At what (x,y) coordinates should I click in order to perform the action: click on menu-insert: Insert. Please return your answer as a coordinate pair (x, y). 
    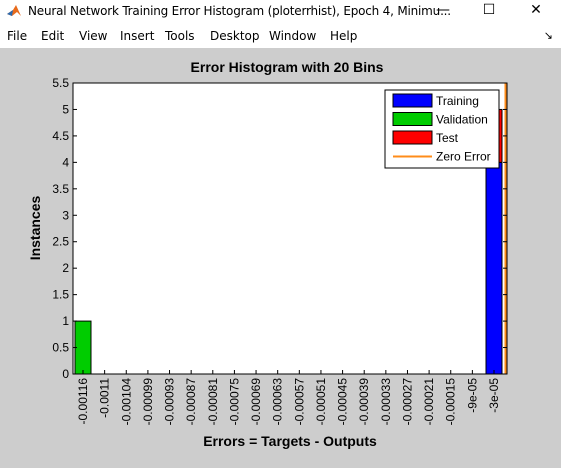
    Looking at the image, I should click on (137, 36).